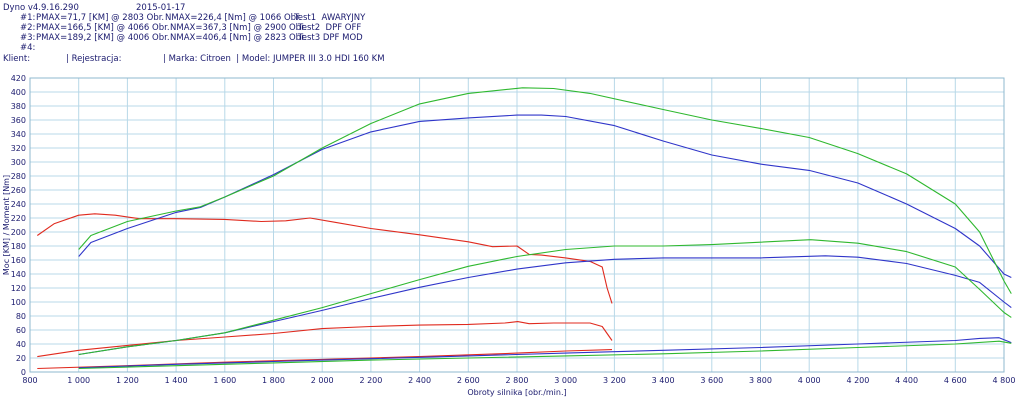 Image resolution: width=1024 pixels, height=404 pixels. Describe the element at coordinates (711, 380) in the screenshot. I see `x-tick-label: 3 600` at that location.